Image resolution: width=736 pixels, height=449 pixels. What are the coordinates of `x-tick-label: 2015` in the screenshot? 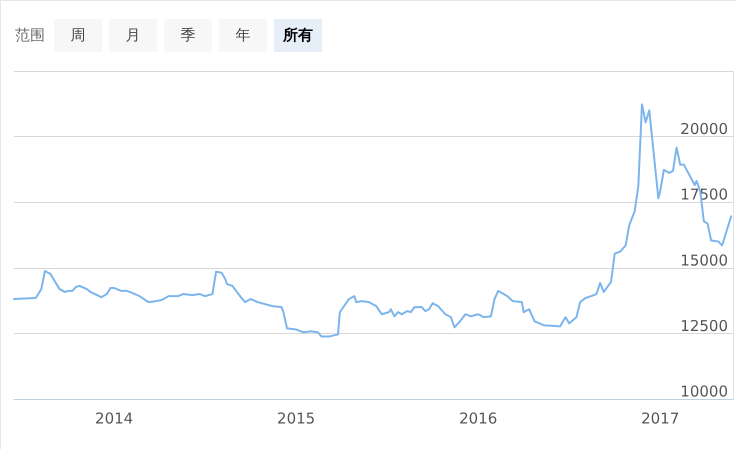 It's located at (296, 419).